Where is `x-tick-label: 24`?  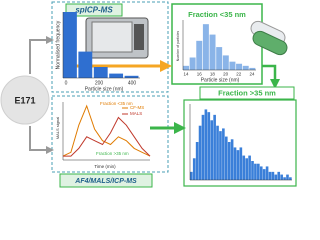 x-tick-label: 24 is located at coordinates (252, 74).